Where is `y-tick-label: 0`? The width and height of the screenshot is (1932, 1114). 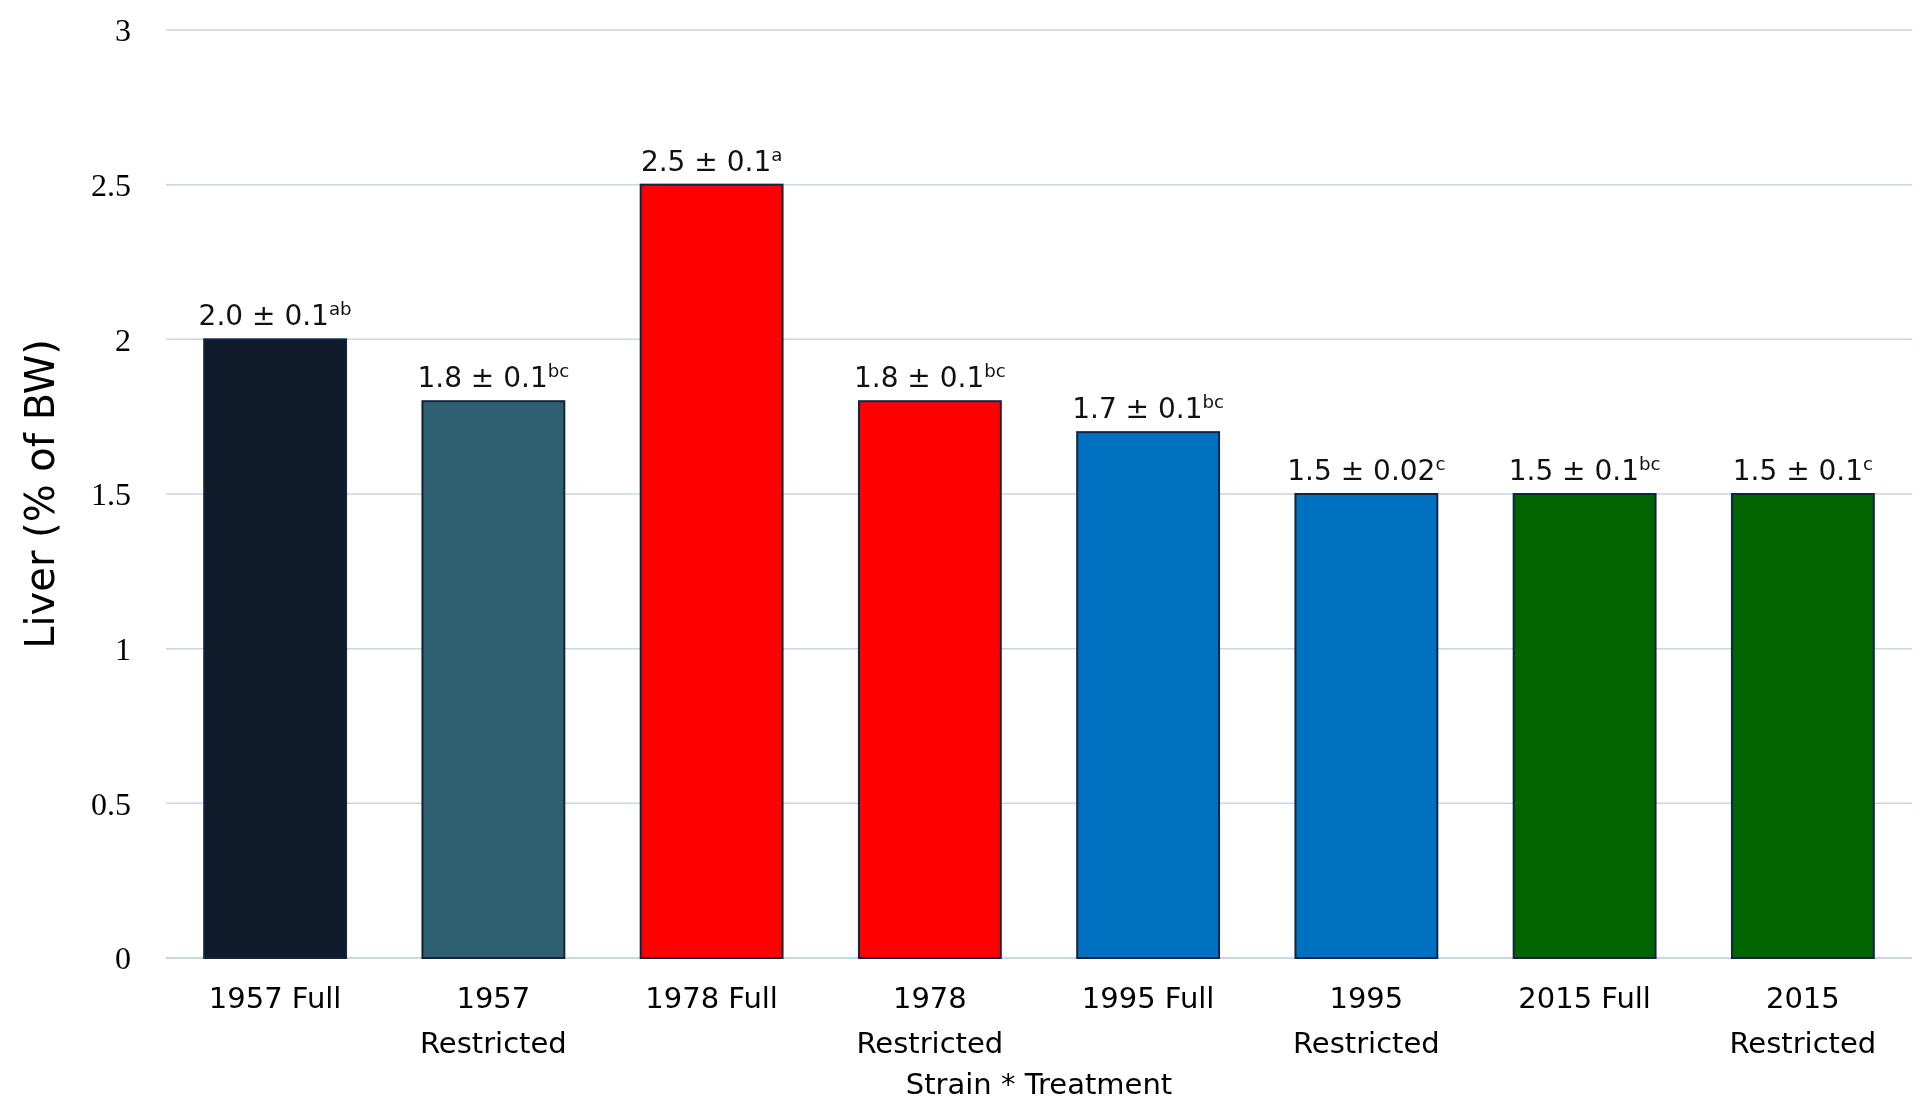 y-tick-label: 0 is located at coordinates (123, 958).